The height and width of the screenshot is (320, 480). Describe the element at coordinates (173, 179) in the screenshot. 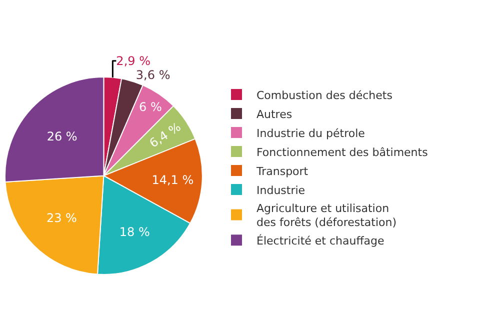

I see `data-label: 14,1 %` at that location.